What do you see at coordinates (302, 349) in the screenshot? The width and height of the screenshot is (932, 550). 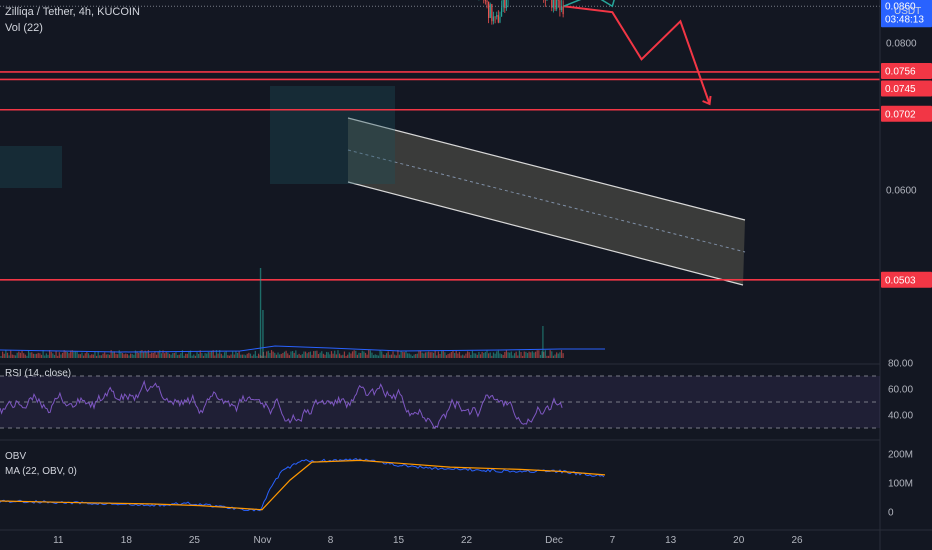 I see `volume-ma-line` at bounding box center [302, 349].